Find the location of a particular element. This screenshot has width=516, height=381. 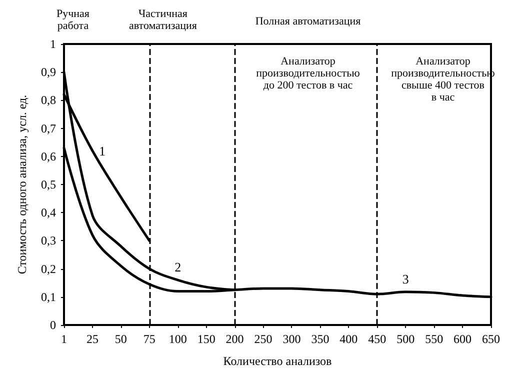

y-tick-label: 0,7 is located at coordinates (48, 128).